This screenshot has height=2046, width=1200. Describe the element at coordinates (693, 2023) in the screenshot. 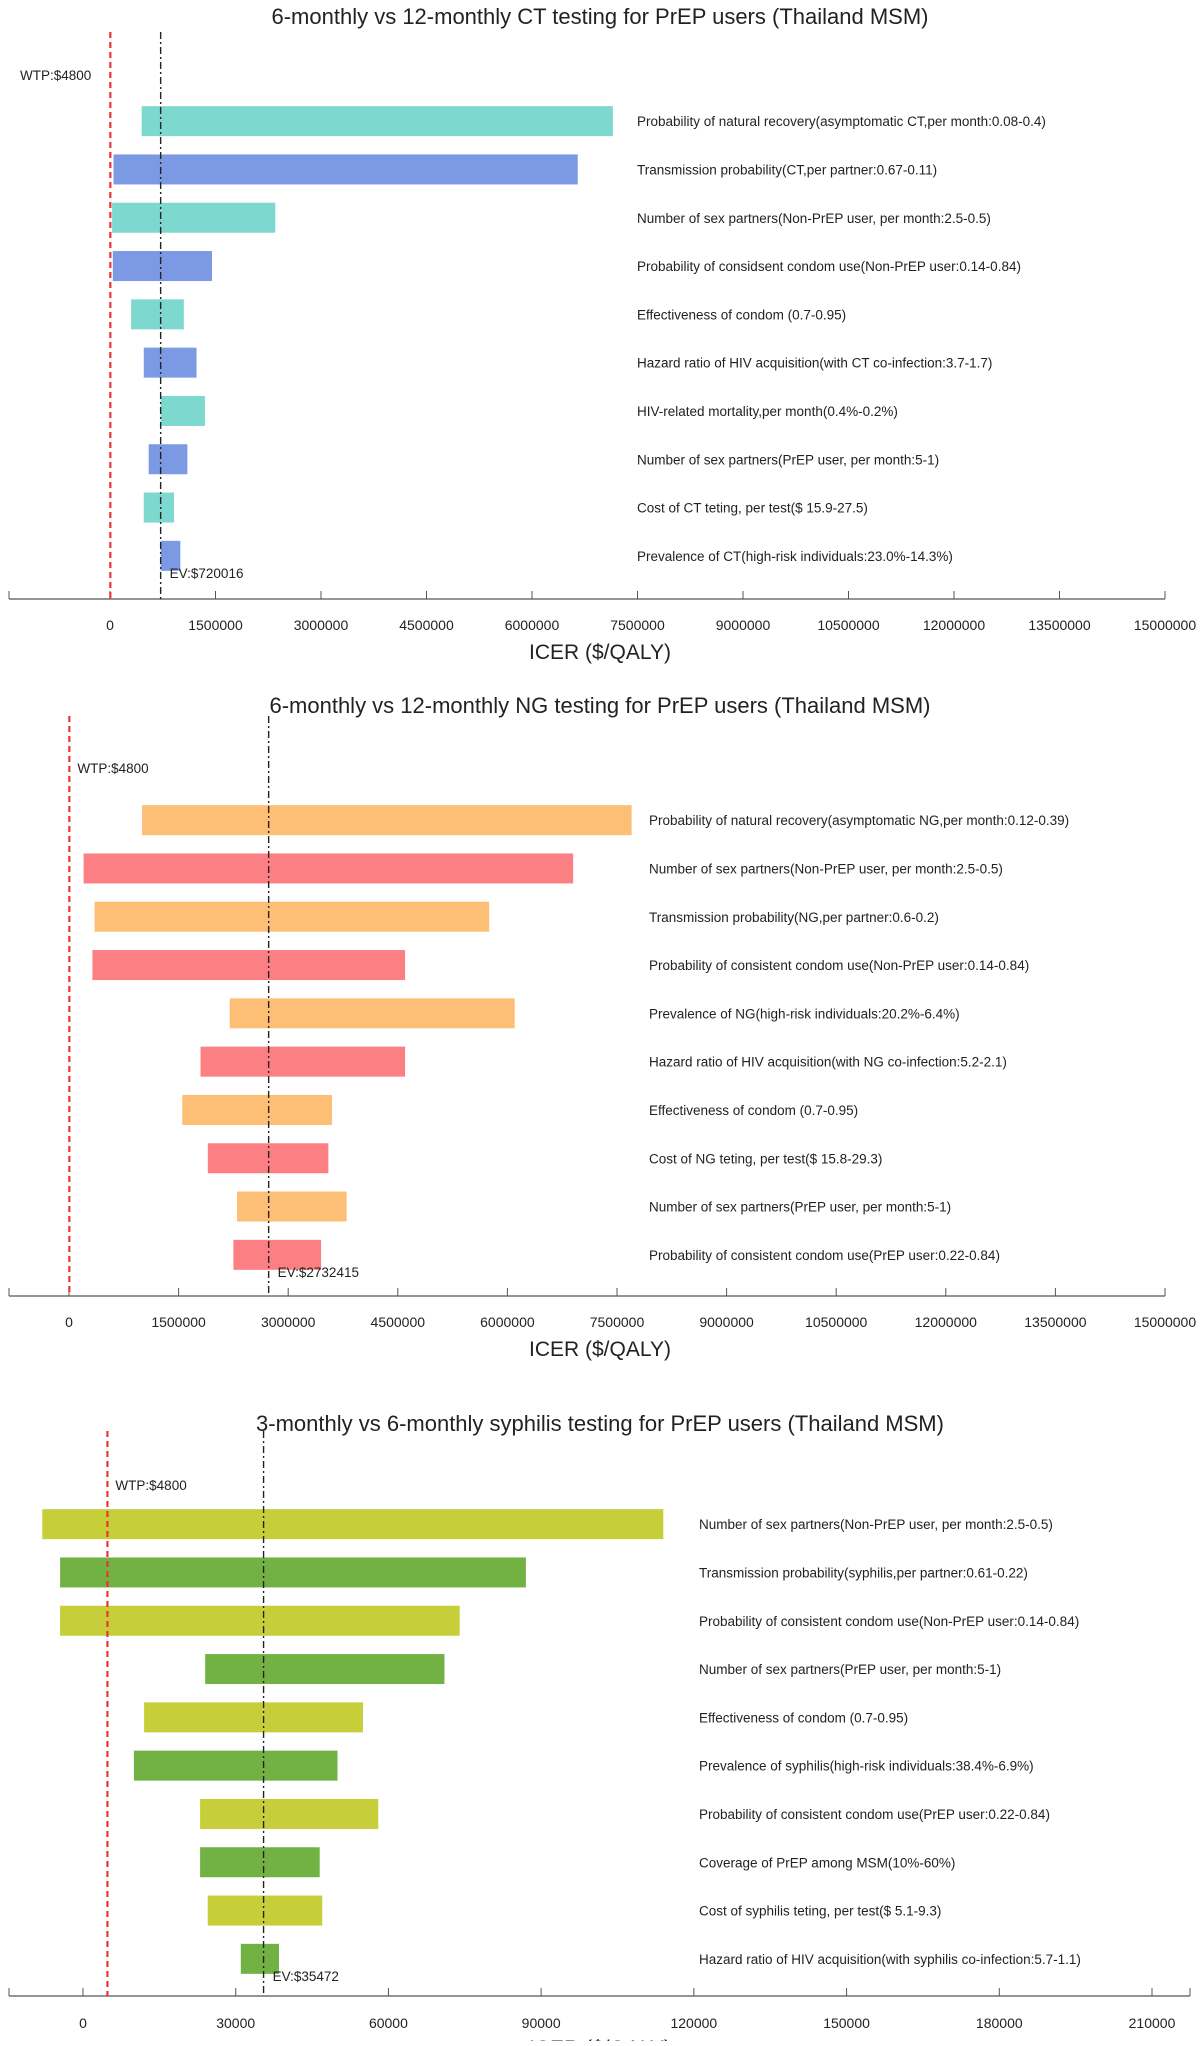

I see `x-tick-label: 120000` at that location.